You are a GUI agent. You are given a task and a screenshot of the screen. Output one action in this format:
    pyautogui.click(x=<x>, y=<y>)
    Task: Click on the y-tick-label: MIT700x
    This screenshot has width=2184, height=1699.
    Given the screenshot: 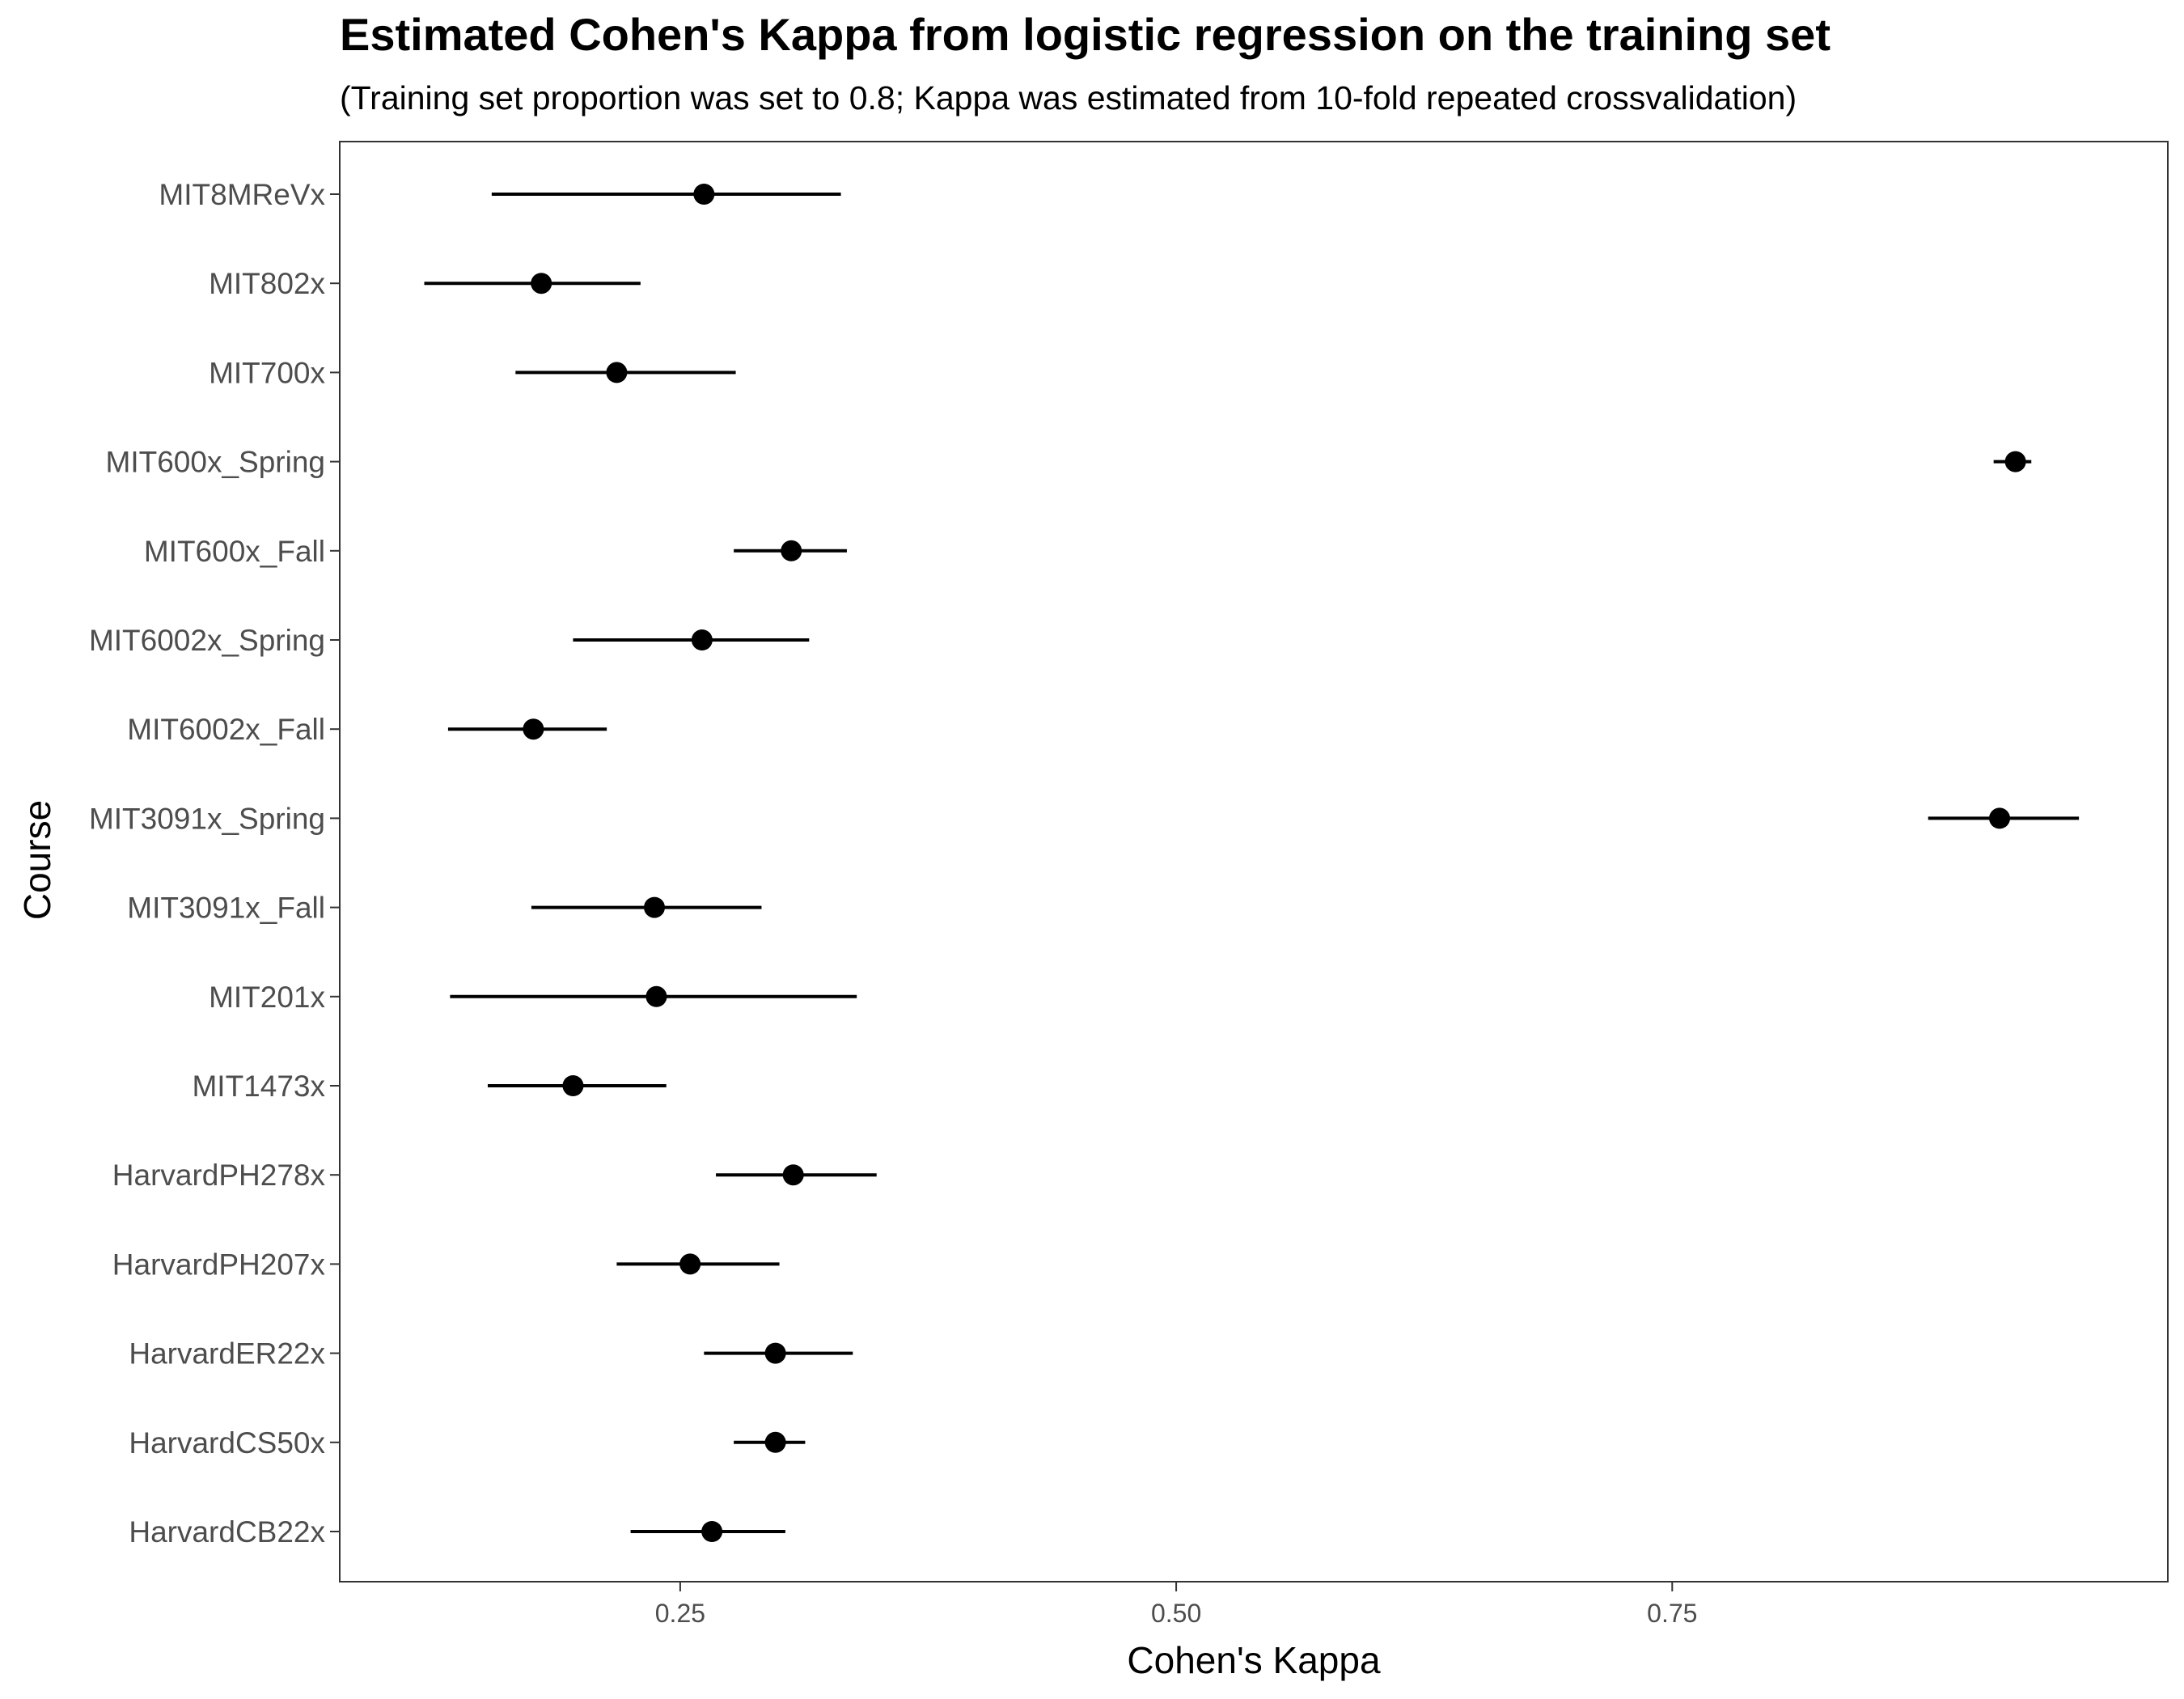 What is the action you would take?
    pyautogui.click(x=267, y=372)
    